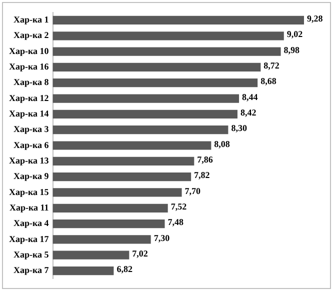 The image size is (333, 291). What do you see at coordinates (29, 160) in the screenshot?
I see `y-tick-label: Хар-ка 13` at bounding box center [29, 160].